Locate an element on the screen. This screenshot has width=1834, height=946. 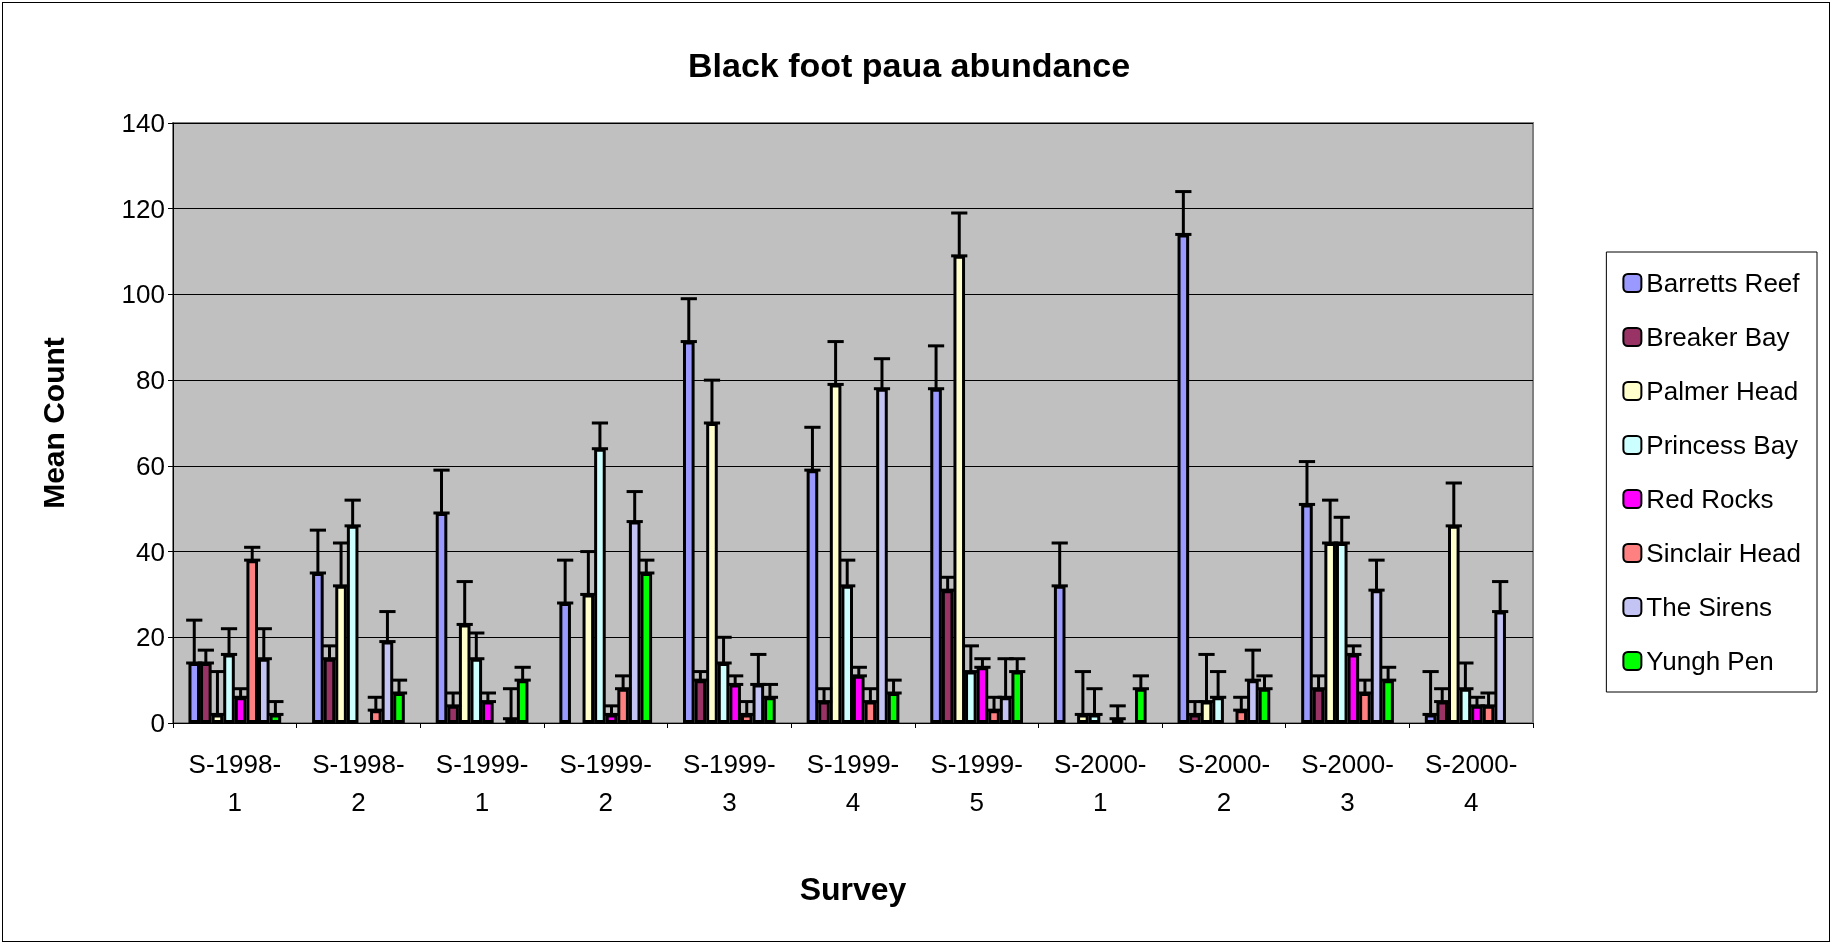
bar is located at coordinates (1141, 705).